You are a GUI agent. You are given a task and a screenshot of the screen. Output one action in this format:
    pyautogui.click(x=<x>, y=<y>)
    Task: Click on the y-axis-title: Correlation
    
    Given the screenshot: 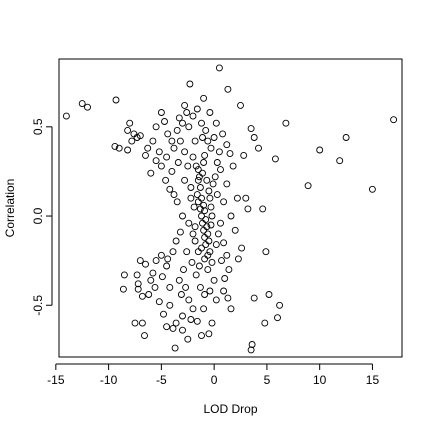 What is the action you would take?
    pyautogui.click(x=10, y=208)
    